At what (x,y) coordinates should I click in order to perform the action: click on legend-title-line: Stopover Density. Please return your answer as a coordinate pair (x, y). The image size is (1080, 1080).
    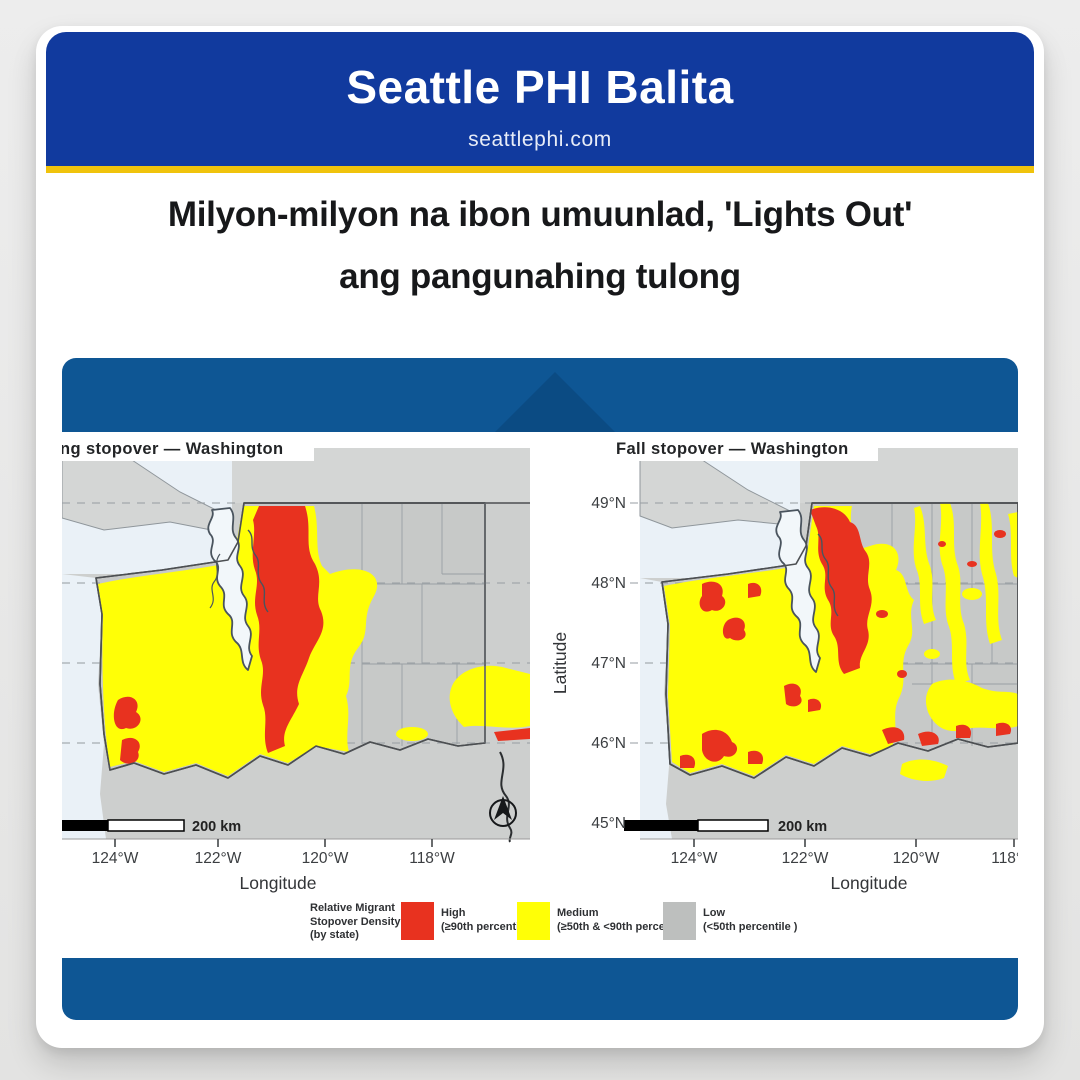
    Looking at the image, I should click on (355, 921).